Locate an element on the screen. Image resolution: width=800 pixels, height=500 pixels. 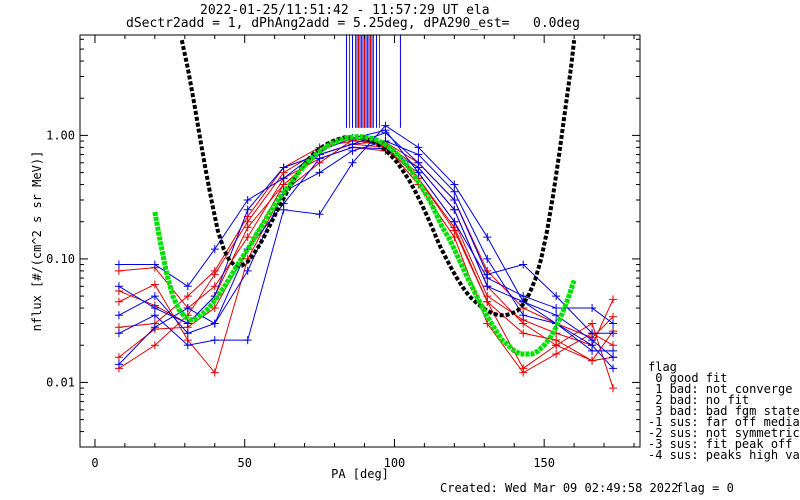
flag-legend-item: -4 sus: peaks high var is located at coordinates (724, 455).